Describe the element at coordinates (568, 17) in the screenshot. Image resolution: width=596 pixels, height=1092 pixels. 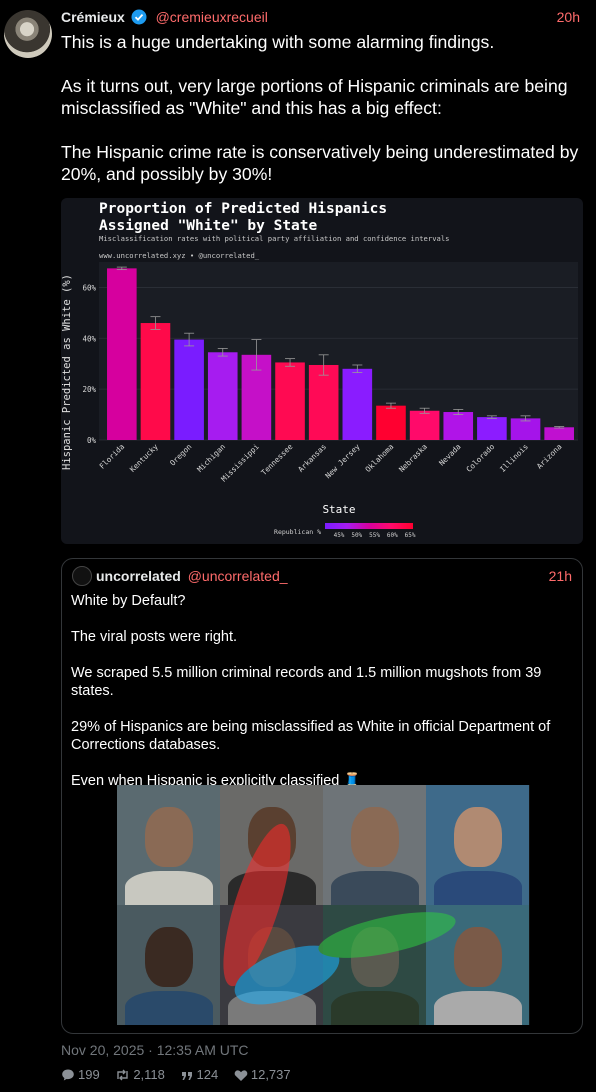
I see `post-time: 20h` at that location.